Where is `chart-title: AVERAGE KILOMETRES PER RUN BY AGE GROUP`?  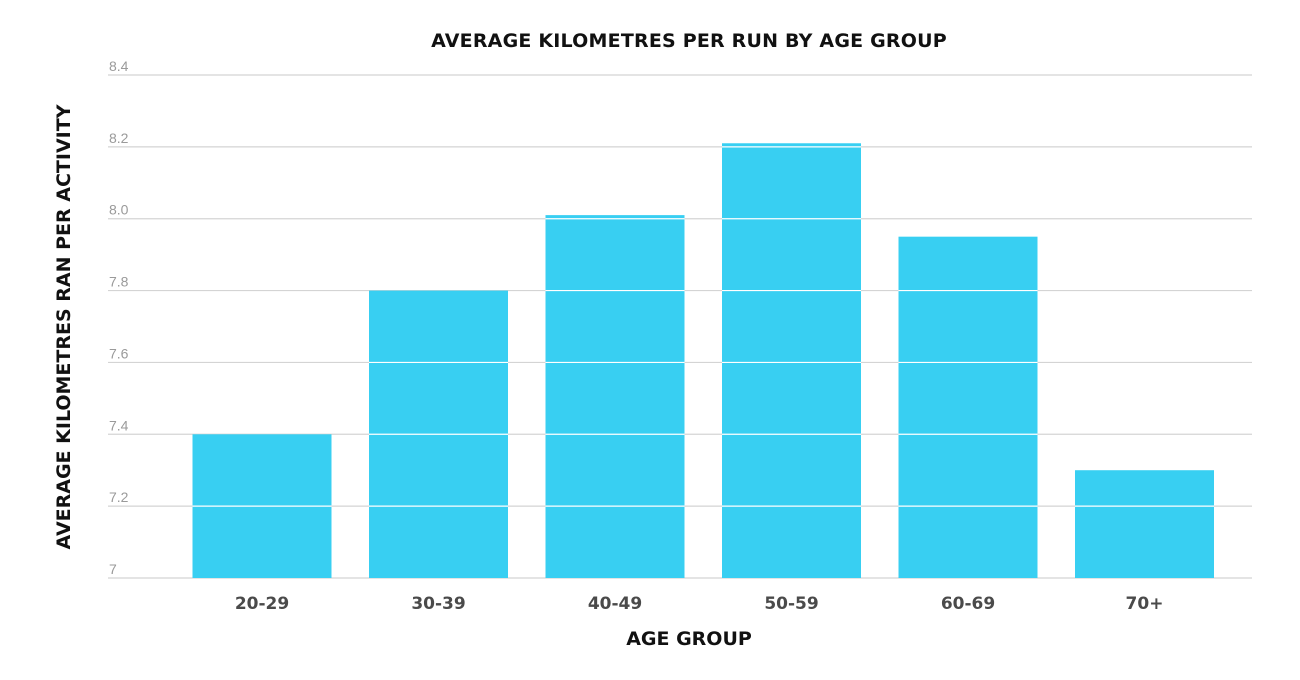 chart-title: AVERAGE KILOMETRES PER RUN BY AGE GROUP is located at coordinates (689, 41).